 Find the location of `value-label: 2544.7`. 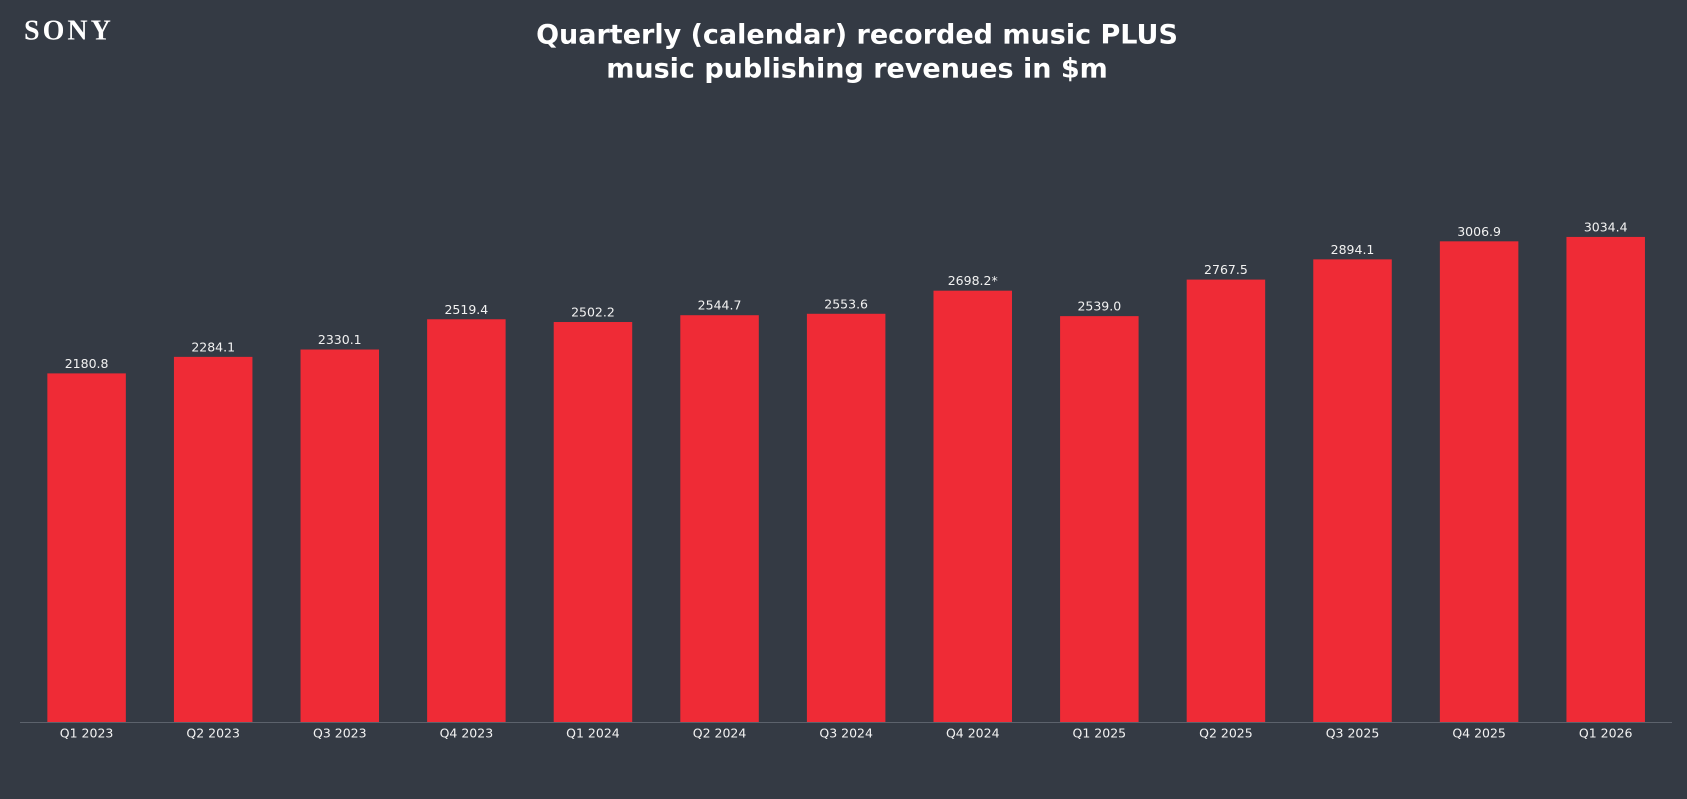

value-label: 2544.7 is located at coordinates (720, 305).